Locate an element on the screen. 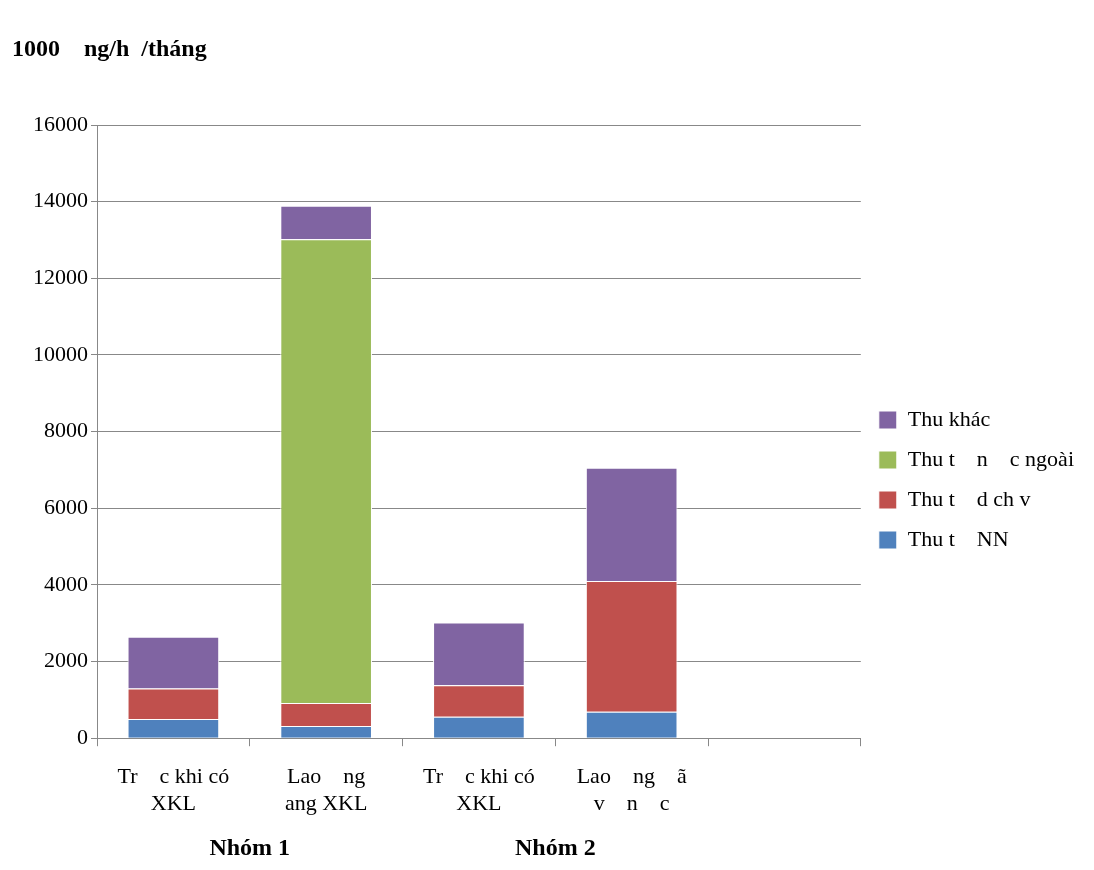 This screenshot has height=870, width=1094. y-tick-label: 14000 is located at coordinates (60, 200).